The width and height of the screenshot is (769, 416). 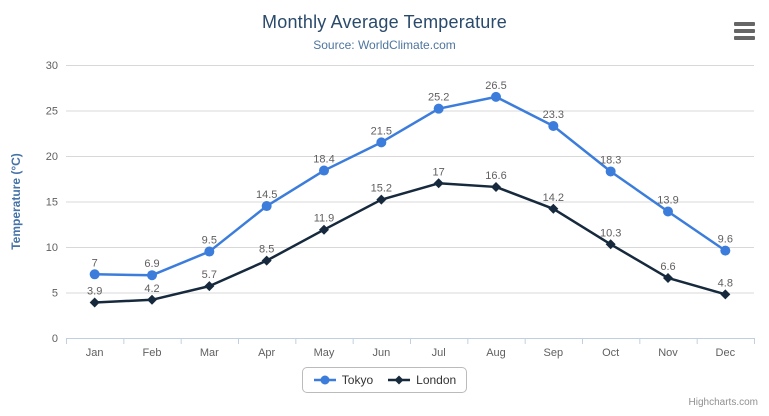 What do you see at coordinates (323, 160) in the screenshot?
I see `svg-text: 18.4` at bounding box center [323, 160].